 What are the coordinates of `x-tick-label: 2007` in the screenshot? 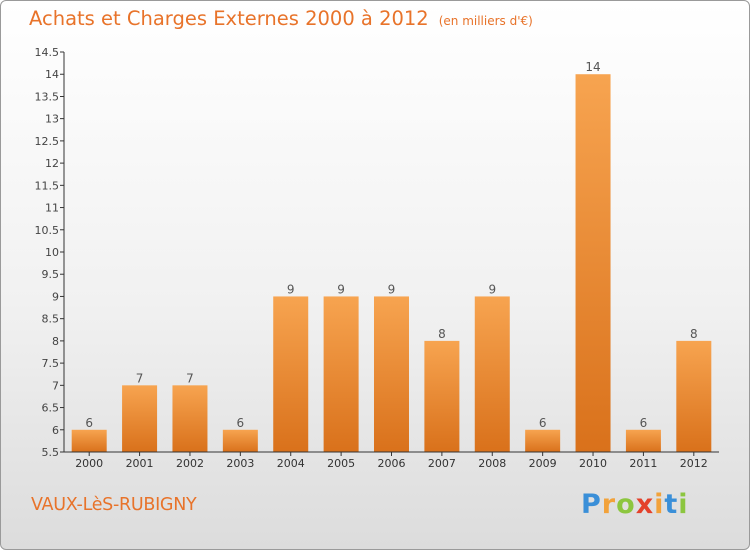 It's located at (442, 463).